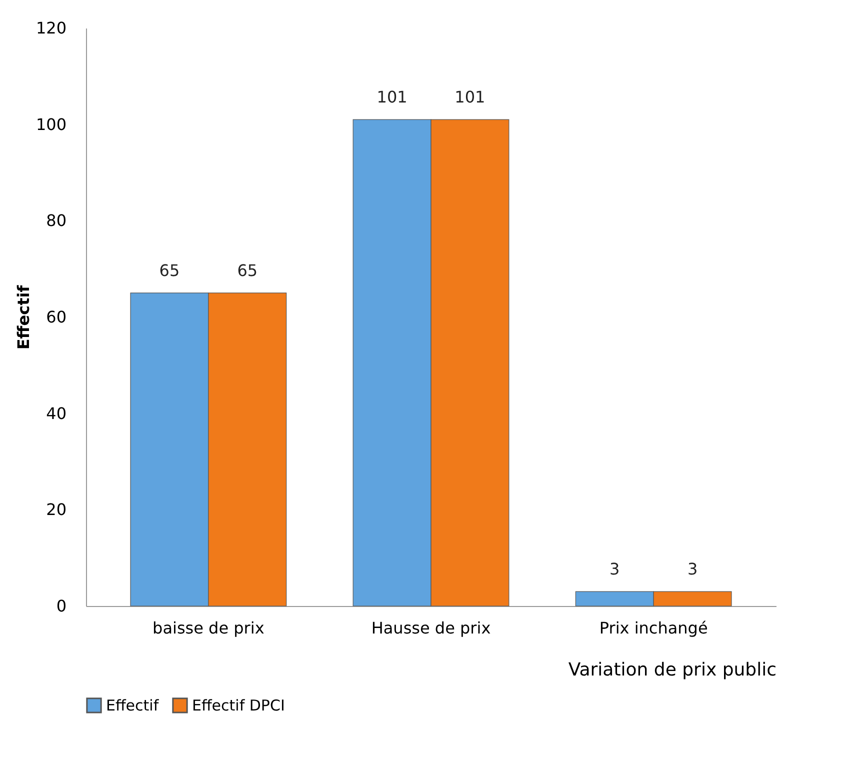  Describe the element at coordinates (653, 628) in the screenshot. I see `x-tick-label: Prix inchangé` at that location.